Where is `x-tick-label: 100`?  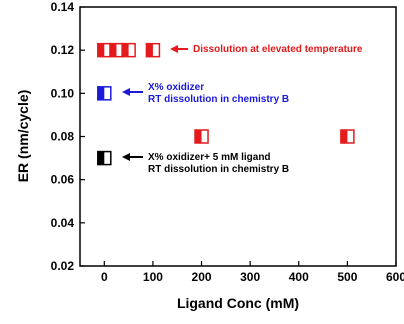 x-tick-label: 100 is located at coordinates (153, 277).